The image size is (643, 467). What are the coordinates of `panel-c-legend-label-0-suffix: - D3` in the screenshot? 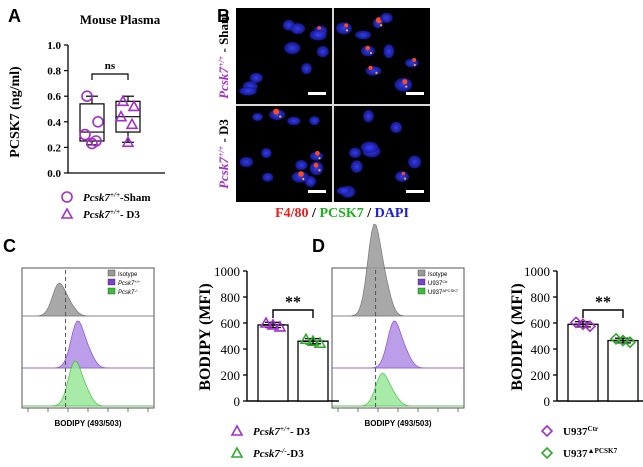 It's located at (300, 432).